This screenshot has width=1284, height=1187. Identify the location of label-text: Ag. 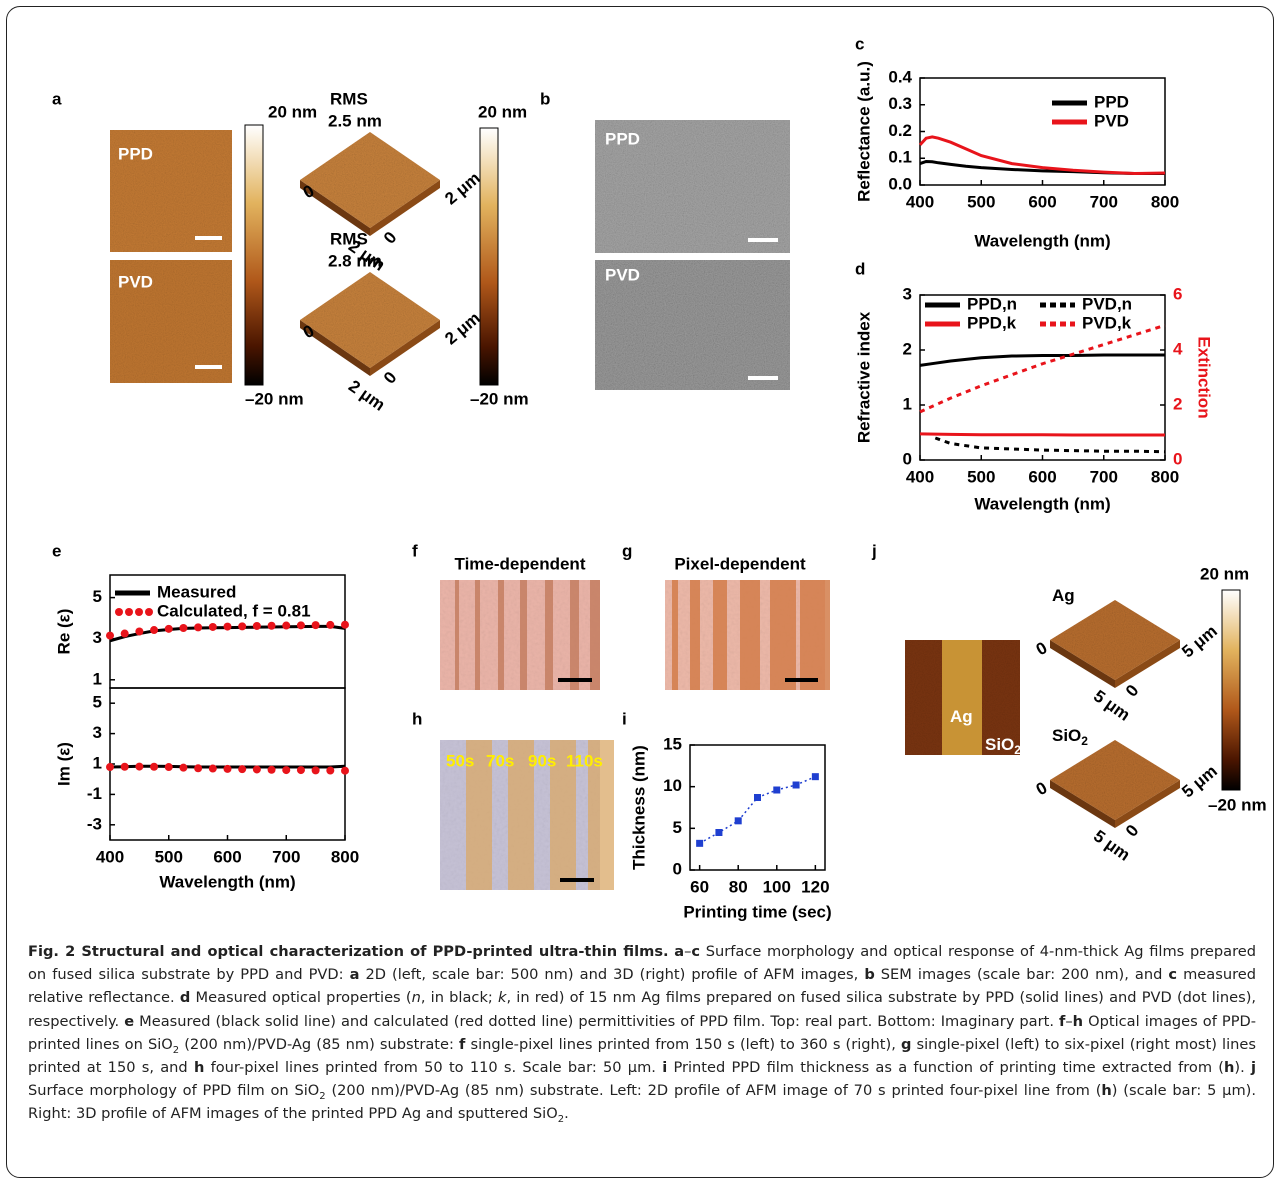
(961, 716).